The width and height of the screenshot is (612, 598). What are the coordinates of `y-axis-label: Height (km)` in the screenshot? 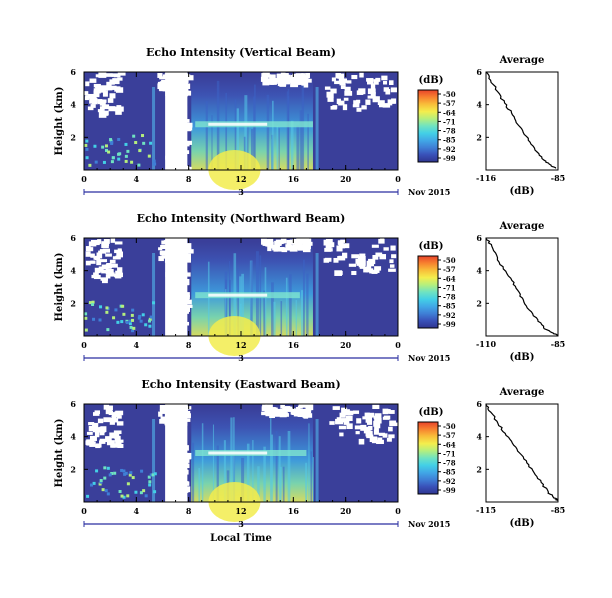 It's located at (59, 287).